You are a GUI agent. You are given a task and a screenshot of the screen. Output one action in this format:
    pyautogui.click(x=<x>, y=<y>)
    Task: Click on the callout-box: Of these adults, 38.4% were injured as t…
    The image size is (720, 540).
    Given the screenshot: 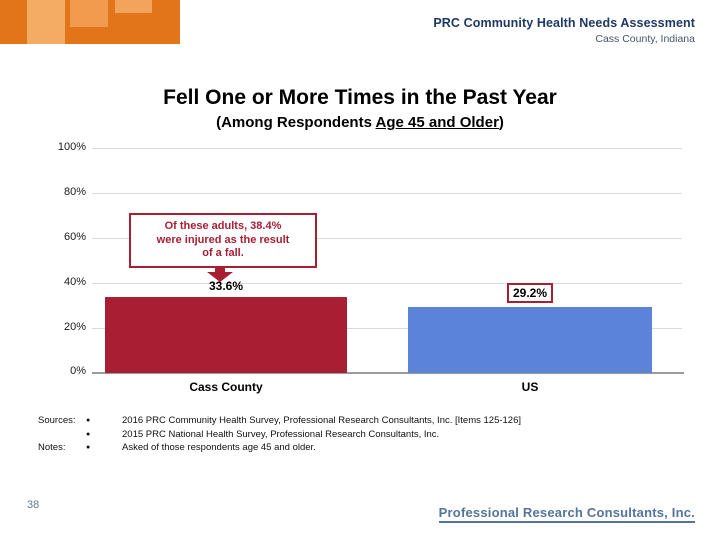 What is the action you would take?
    pyautogui.click(x=223, y=240)
    